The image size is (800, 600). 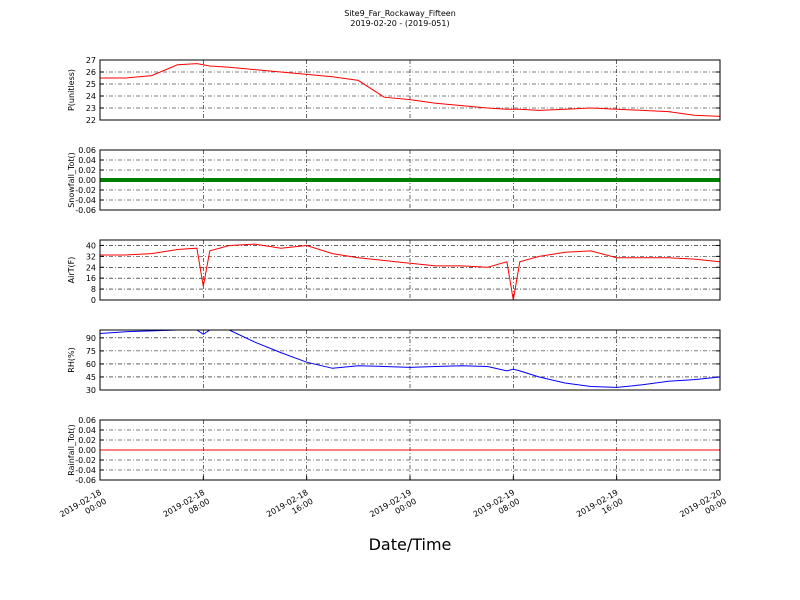 I want to click on y-tick-label: 30, so click(x=91, y=390).